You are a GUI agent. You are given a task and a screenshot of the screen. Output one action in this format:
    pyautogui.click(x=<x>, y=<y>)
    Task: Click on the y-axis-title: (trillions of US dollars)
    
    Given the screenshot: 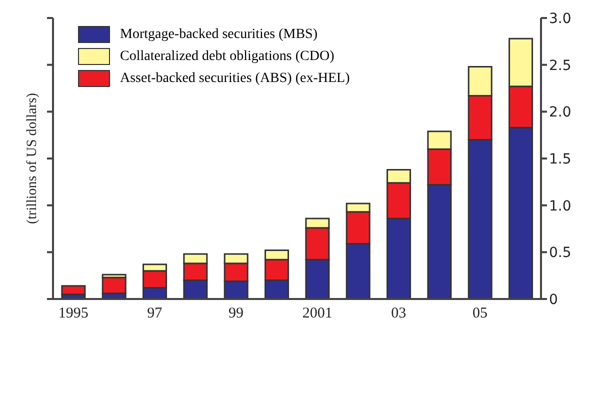 What is the action you would take?
    pyautogui.click(x=32, y=158)
    